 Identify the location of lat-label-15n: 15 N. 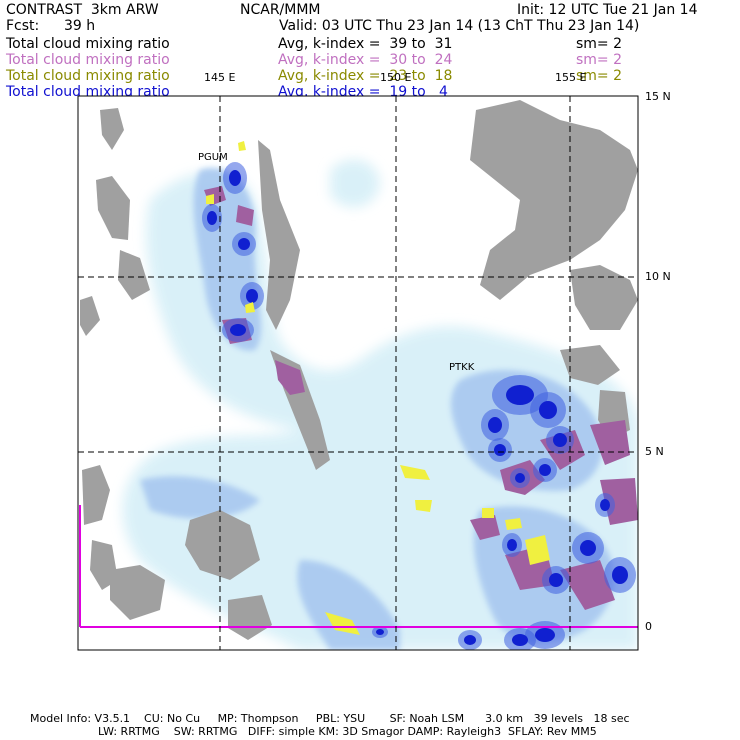
(658, 96).